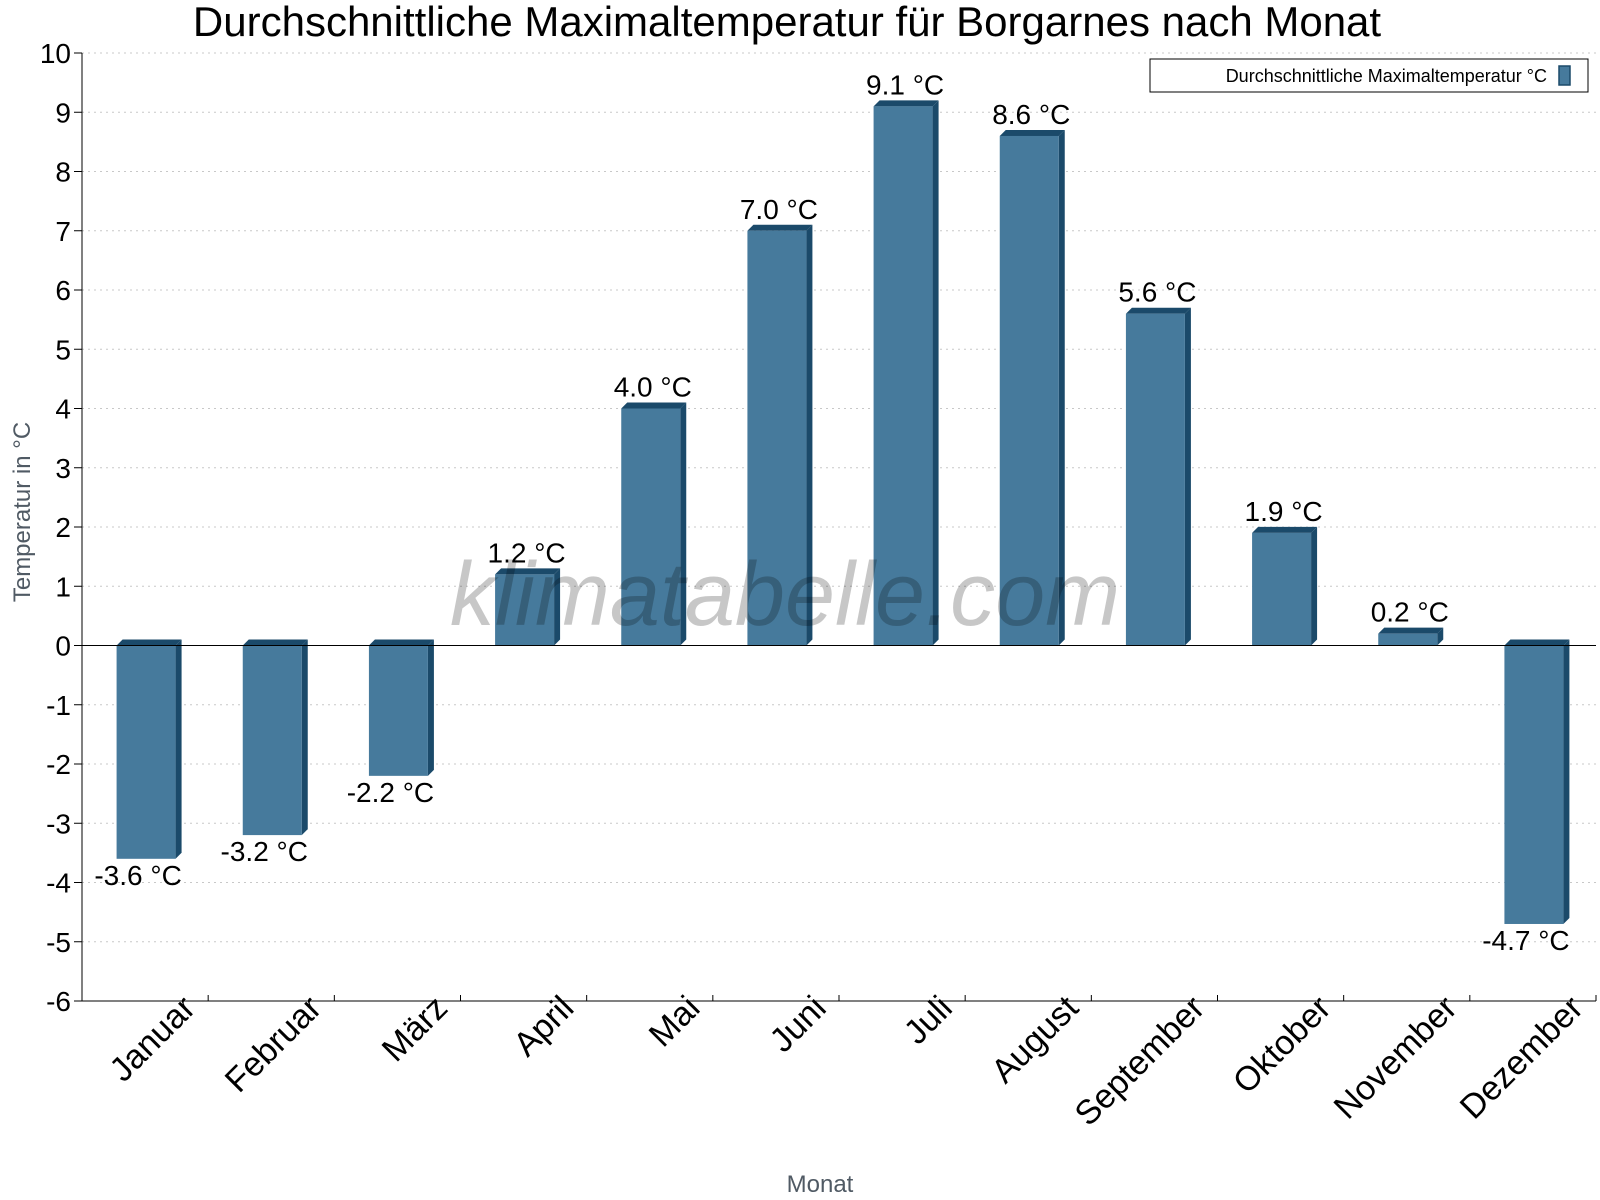 The height and width of the screenshot is (1200, 1600). What do you see at coordinates (1157, 292) in the screenshot?
I see `data-label: 5.6 °C` at bounding box center [1157, 292].